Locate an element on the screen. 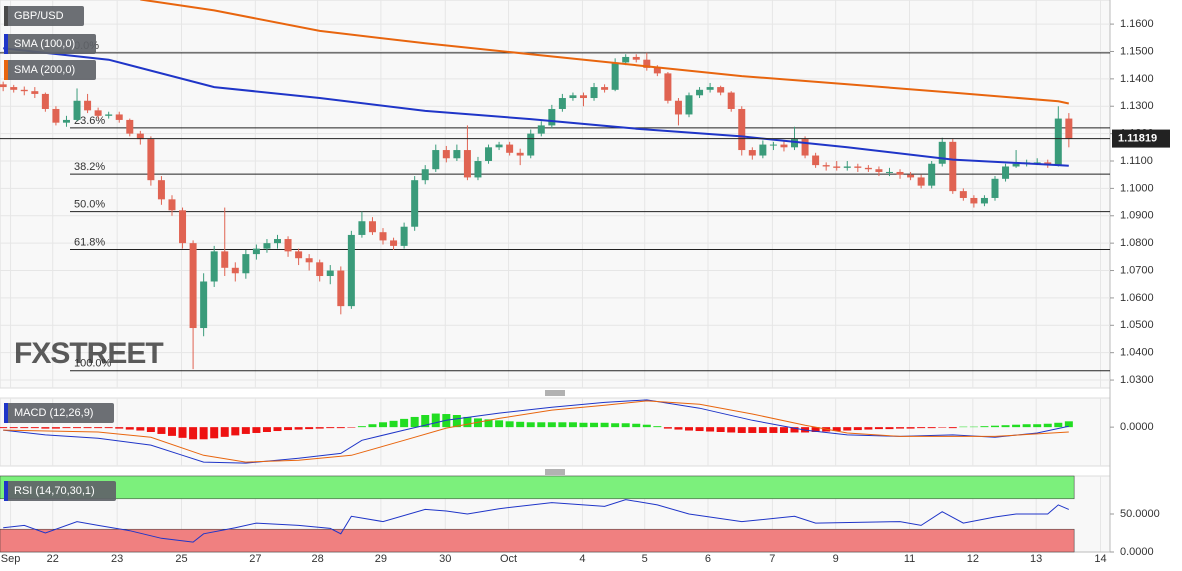 The height and width of the screenshot is (571, 1182). panel-background is located at coordinates (555, 432).